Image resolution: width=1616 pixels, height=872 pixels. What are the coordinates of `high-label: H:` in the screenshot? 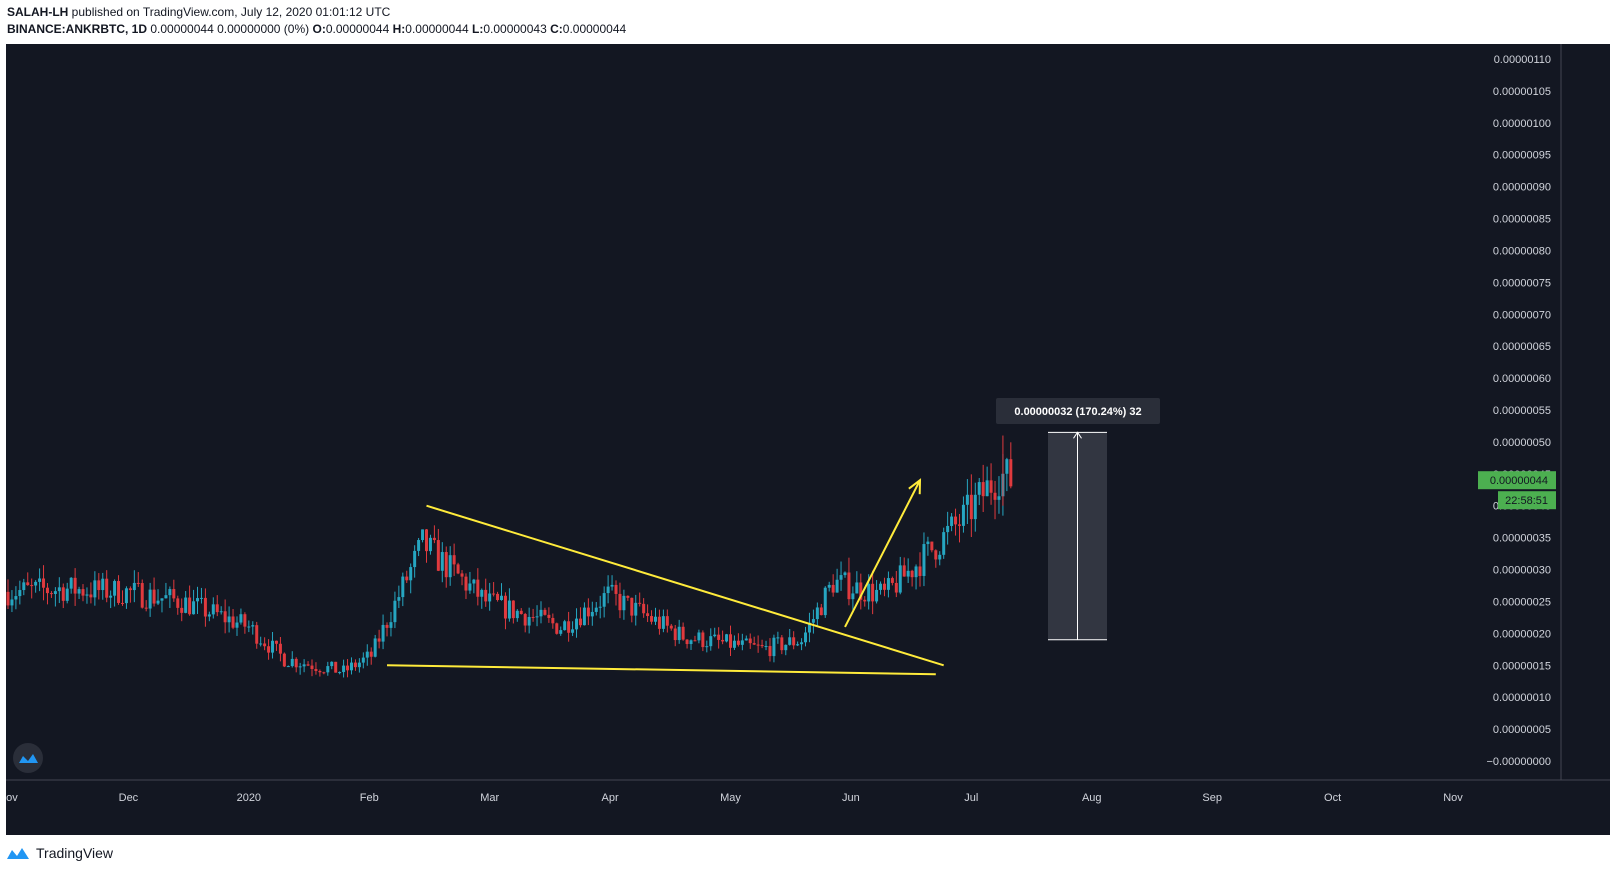 It's located at (399, 29).